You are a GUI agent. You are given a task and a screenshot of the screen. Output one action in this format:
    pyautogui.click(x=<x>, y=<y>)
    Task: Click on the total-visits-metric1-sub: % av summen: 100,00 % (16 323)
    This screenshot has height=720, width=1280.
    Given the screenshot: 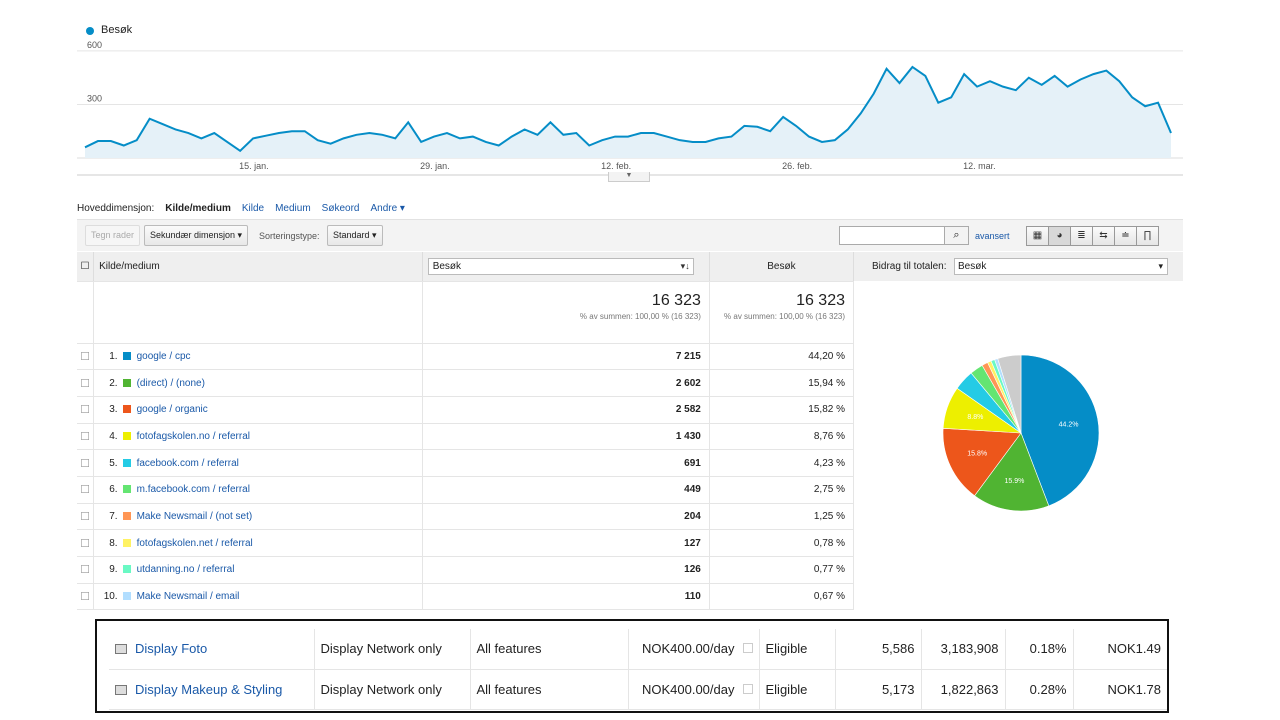 What is the action you would take?
    pyautogui.click(x=640, y=316)
    